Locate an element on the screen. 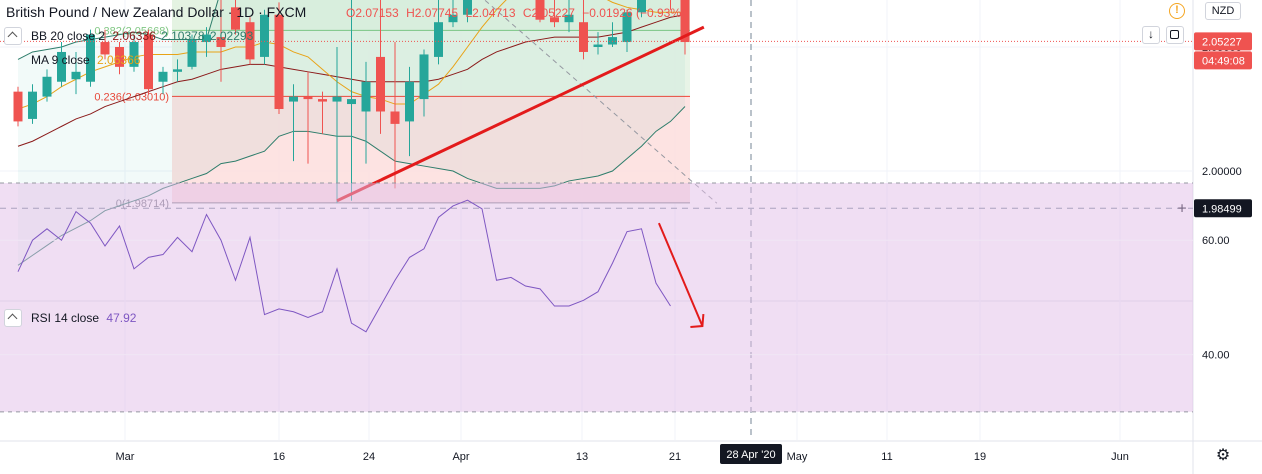 The image size is (1262, 474). rsi-line is located at coordinates (344, 266).